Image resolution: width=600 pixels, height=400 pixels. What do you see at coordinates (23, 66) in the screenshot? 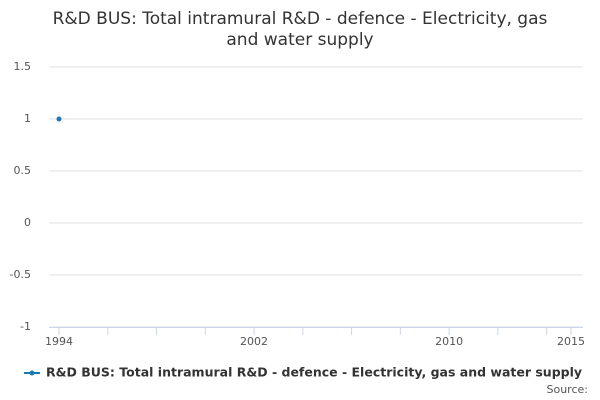
I see `y-tick-label: 1.5` at bounding box center [23, 66].